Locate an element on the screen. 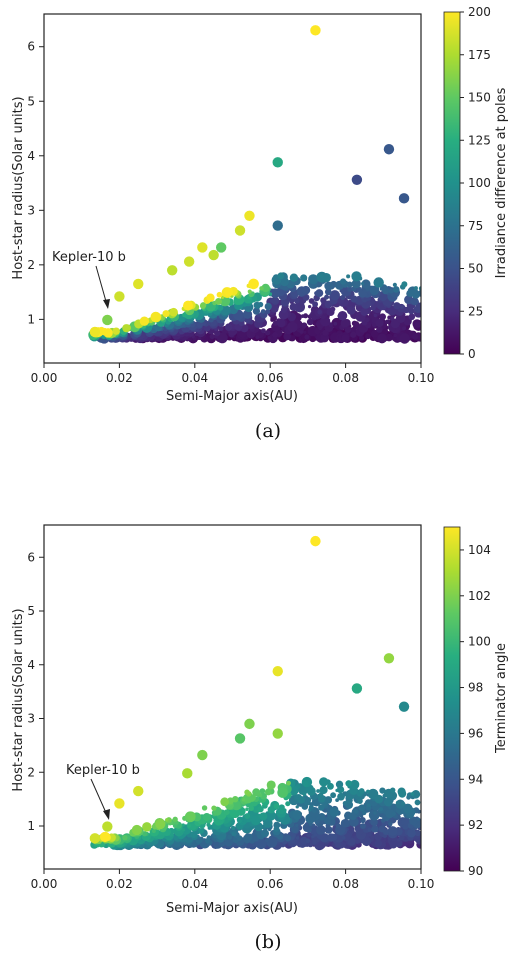  y-axis-label-a: Host-star radius(Solar units) is located at coordinates (18, 187).